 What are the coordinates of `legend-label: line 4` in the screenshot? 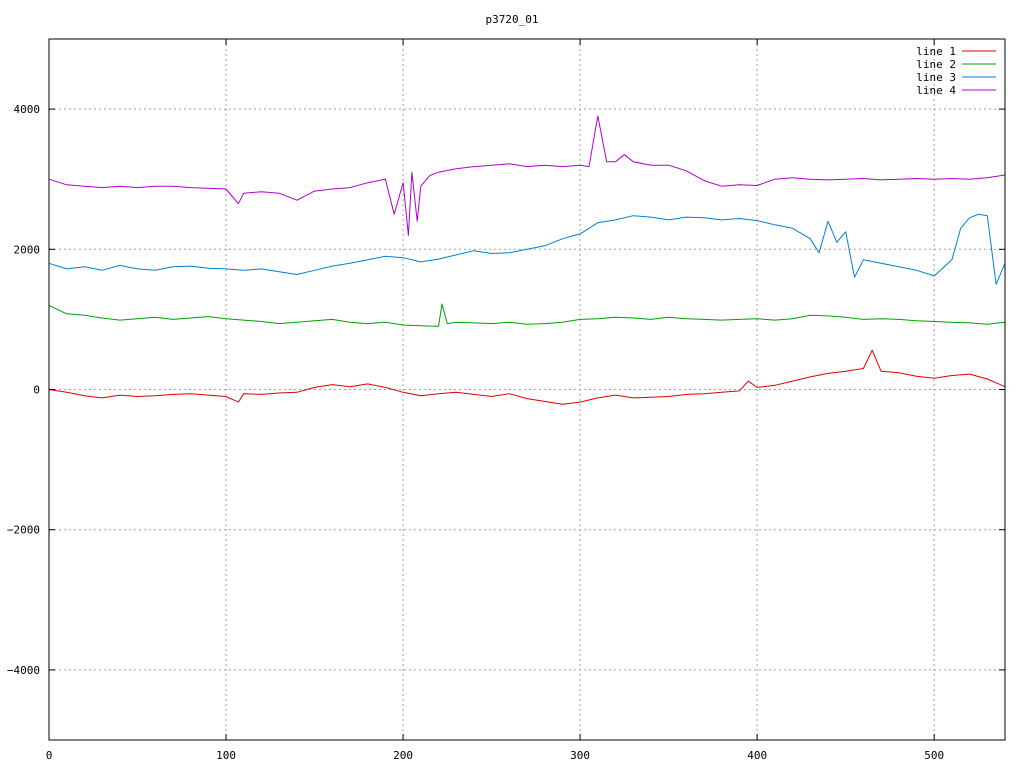 It's located at (936, 90).